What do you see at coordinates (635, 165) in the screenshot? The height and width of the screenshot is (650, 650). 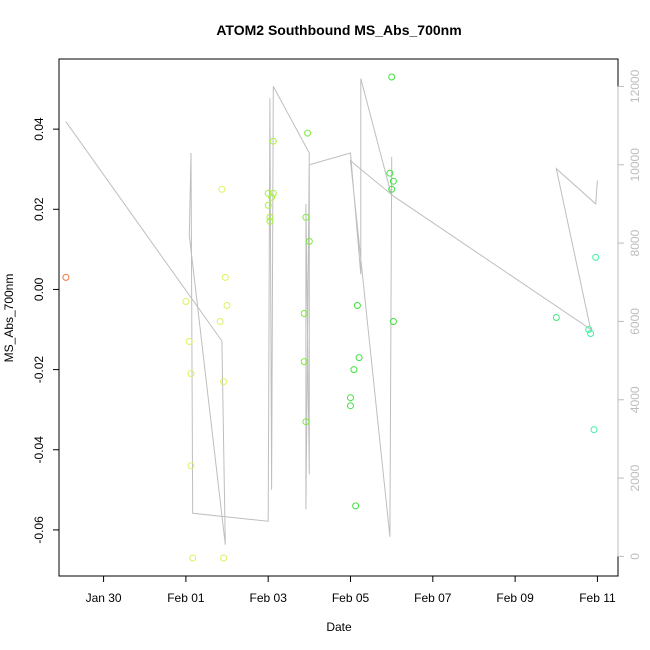 I see `y2-tick-label: 10000` at bounding box center [635, 165].